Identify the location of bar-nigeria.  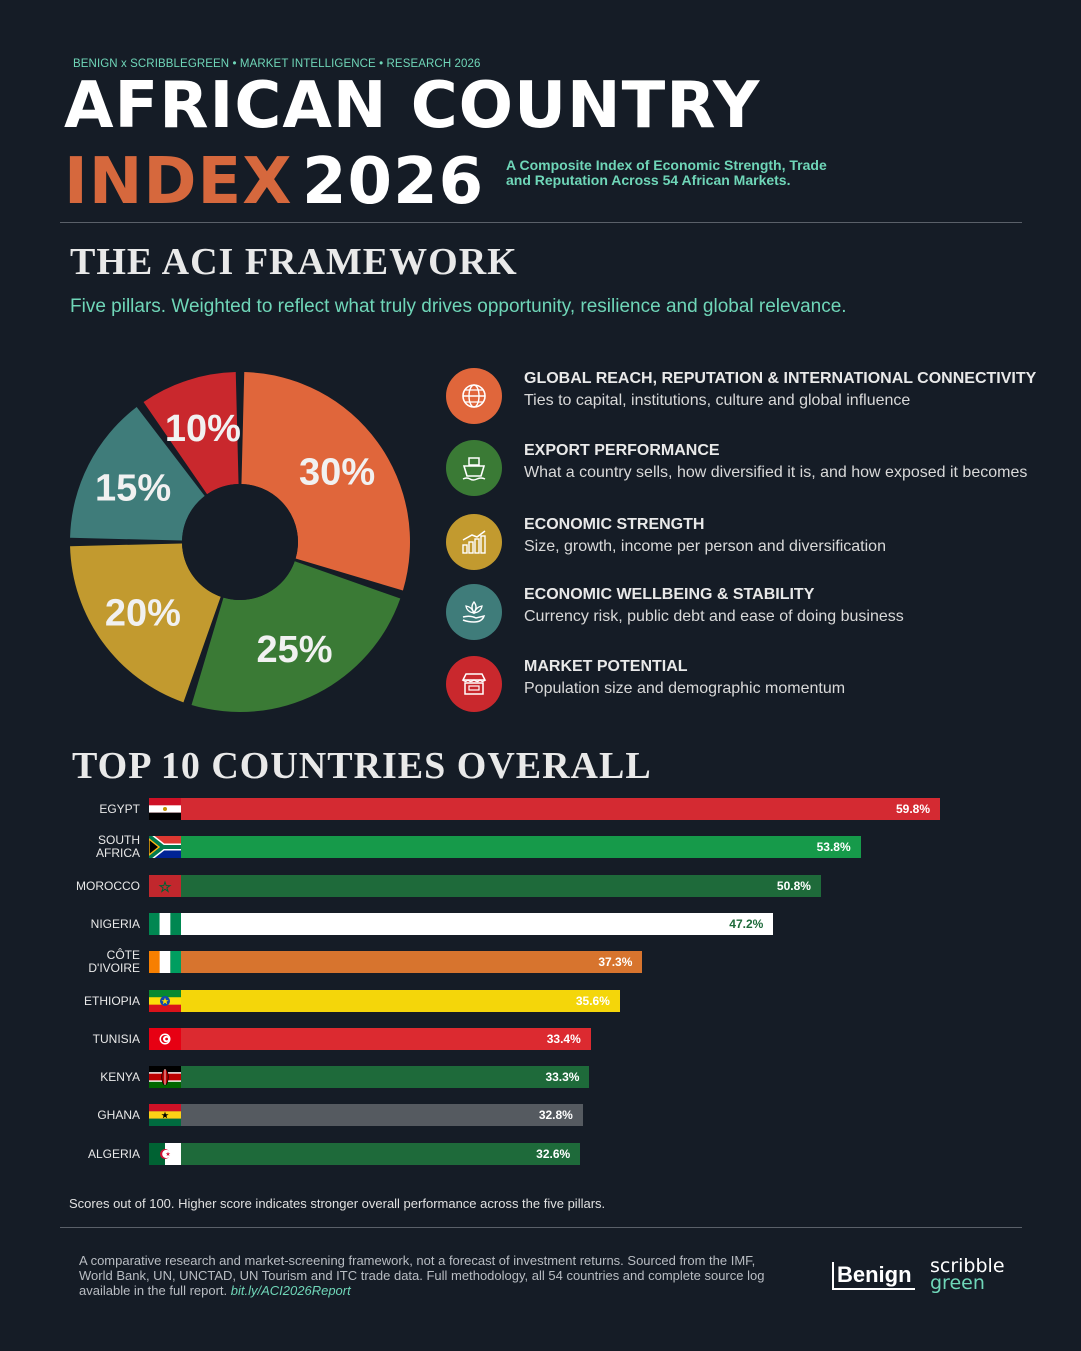
(461, 924).